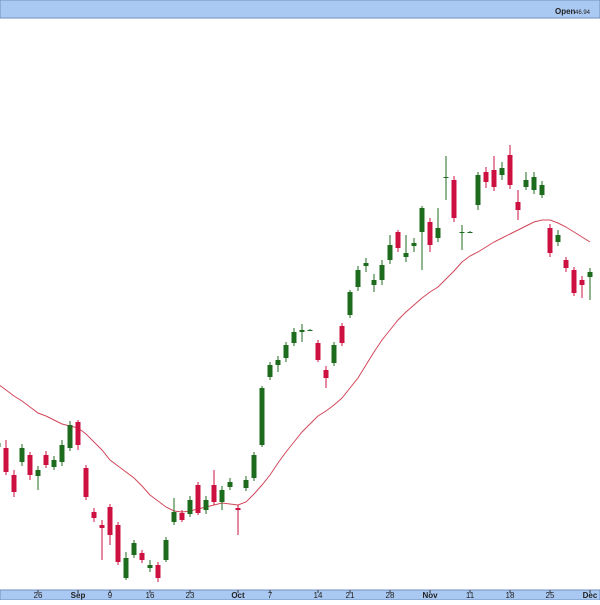 The height and width of the screenshot is (605, 600). Describe the element at coordinates (350, 595) in the screenshot. I see `x-tick-label: 21` at that location.